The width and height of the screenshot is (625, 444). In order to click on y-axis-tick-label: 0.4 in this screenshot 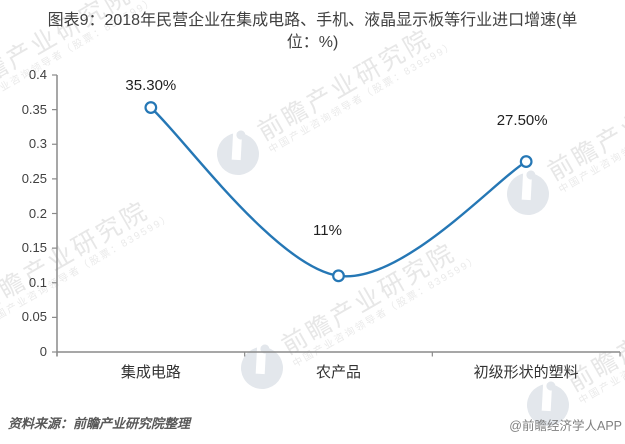, I will do `click(37, 74)`.